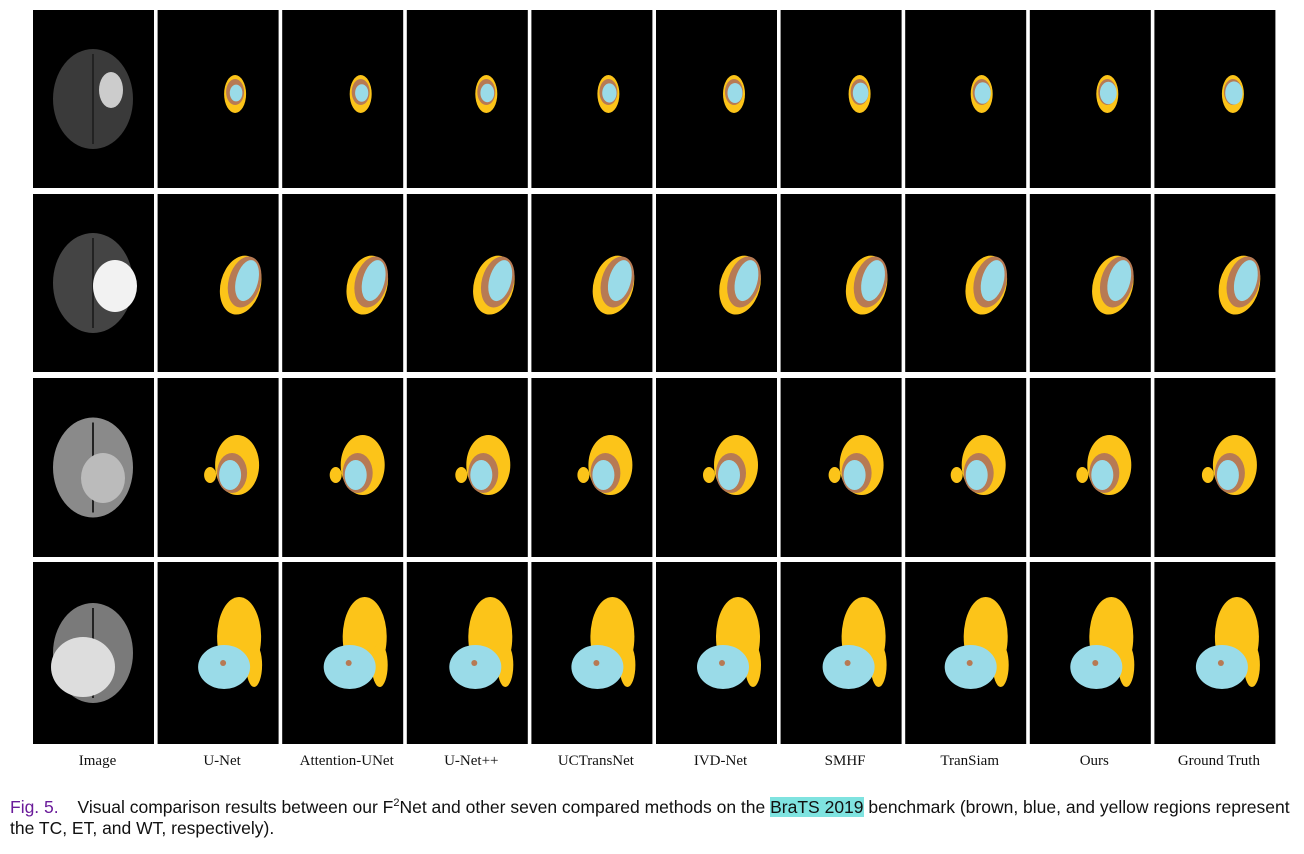 This screenshot has height=854, width=1304. I want to click on column-label: SMHF, so click(845, 761).